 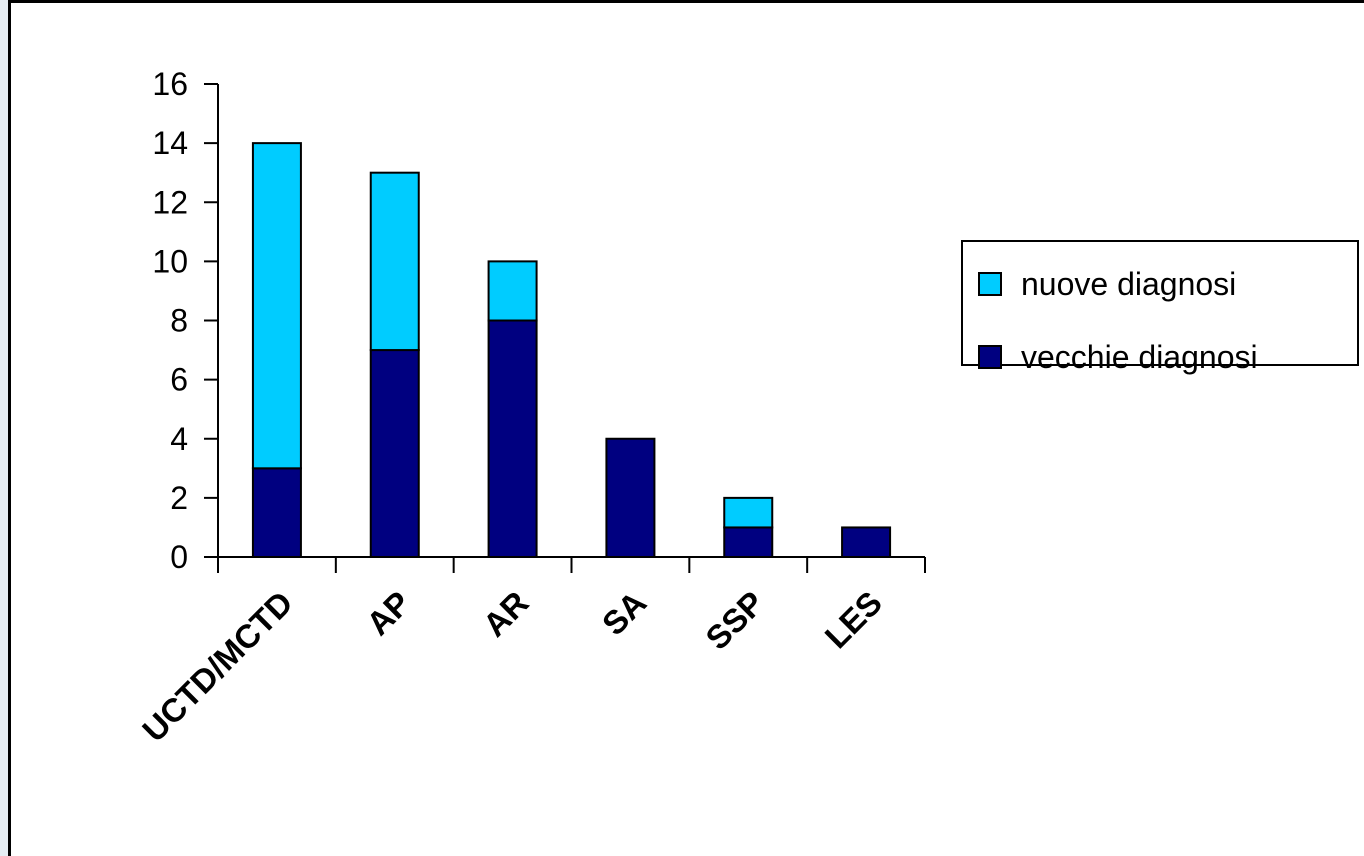 I want to click on bar-ar-vecchie-diagnosi, so click(x=512, y=438).